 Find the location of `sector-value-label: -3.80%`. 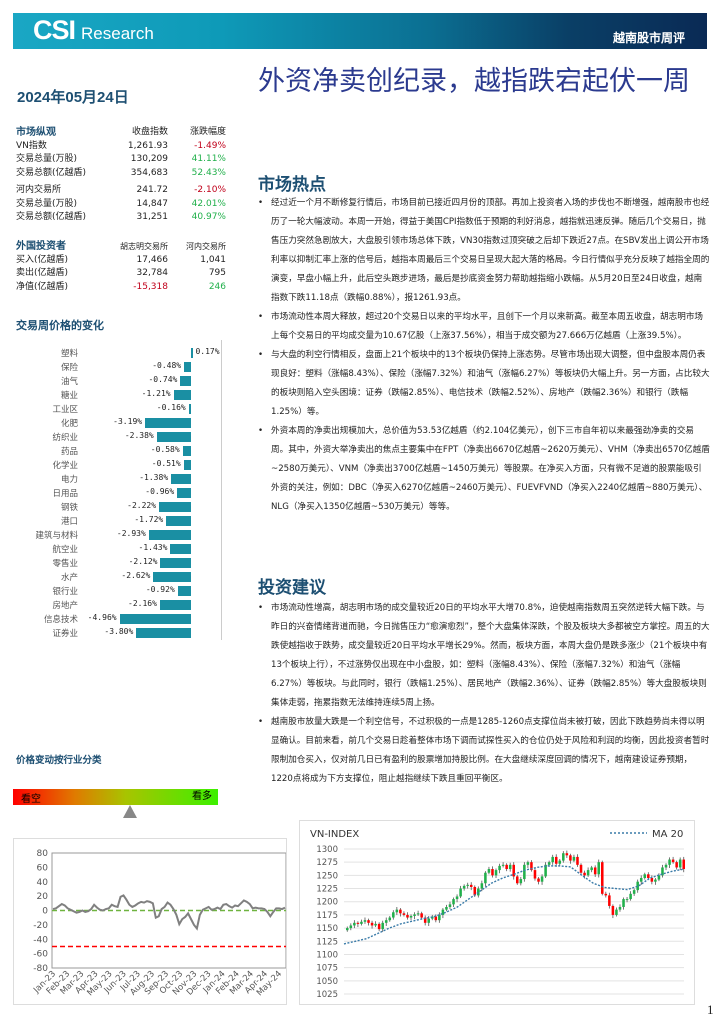

sector-value-label: -3.80% is located at coordinates (119, 631).